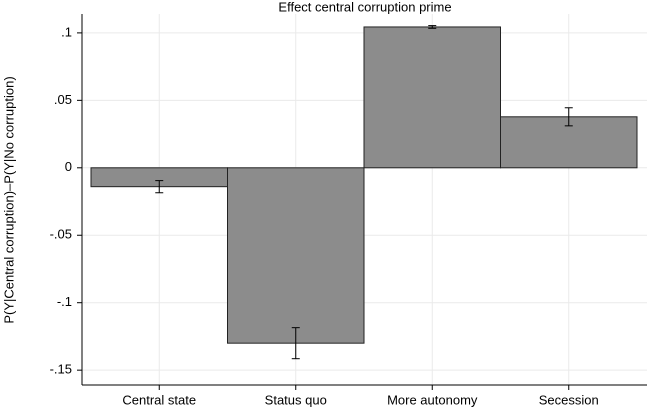 The image size is (648, 417). I want to click on x-tick-label: More autonomy, so click(432, 399).